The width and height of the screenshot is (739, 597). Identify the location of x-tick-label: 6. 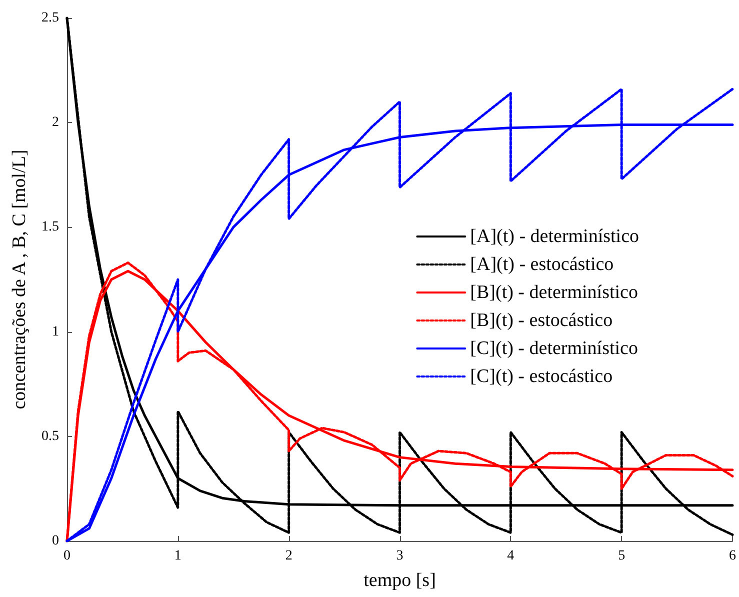
(732, 556).